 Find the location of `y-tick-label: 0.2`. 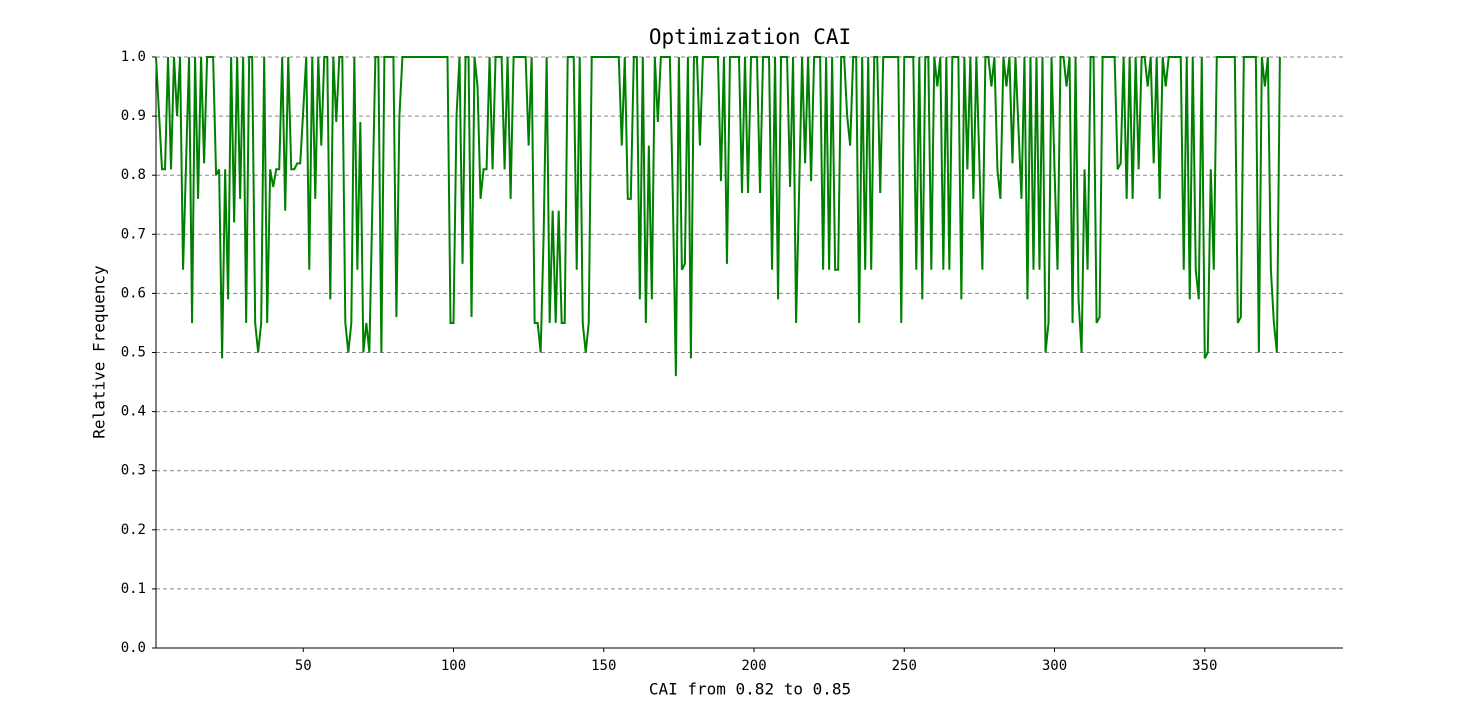

y-tick-label: 0.2 is located at coordinates (133, 530).